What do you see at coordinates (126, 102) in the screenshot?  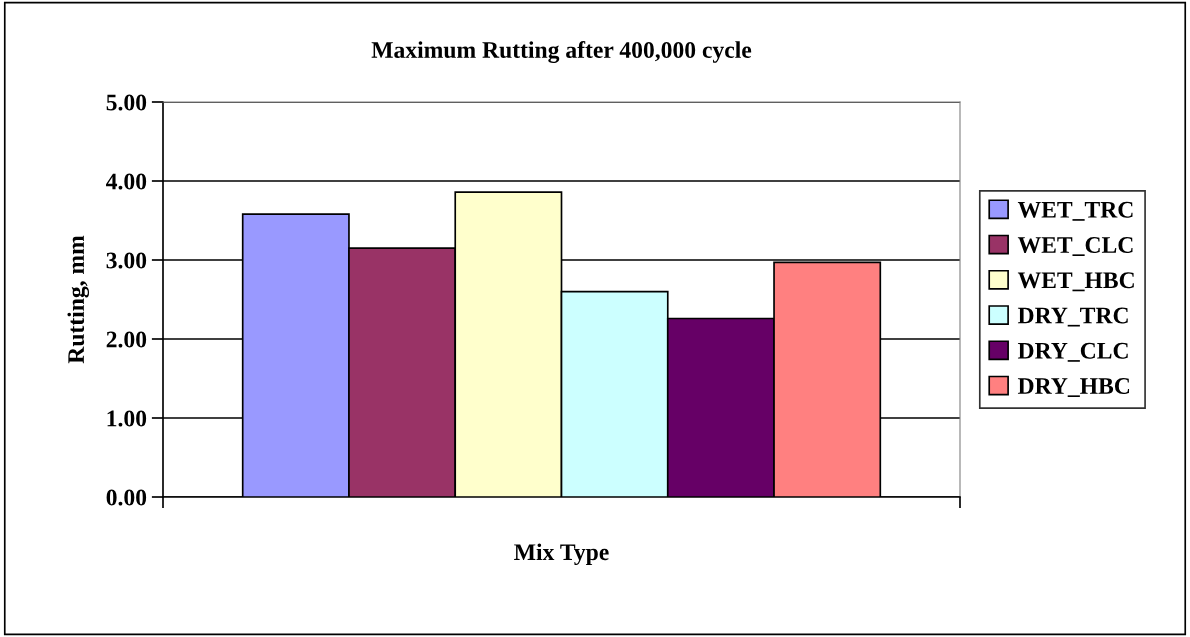 I see `y-tick-label: 5.00` at bounding box center [126, 102].